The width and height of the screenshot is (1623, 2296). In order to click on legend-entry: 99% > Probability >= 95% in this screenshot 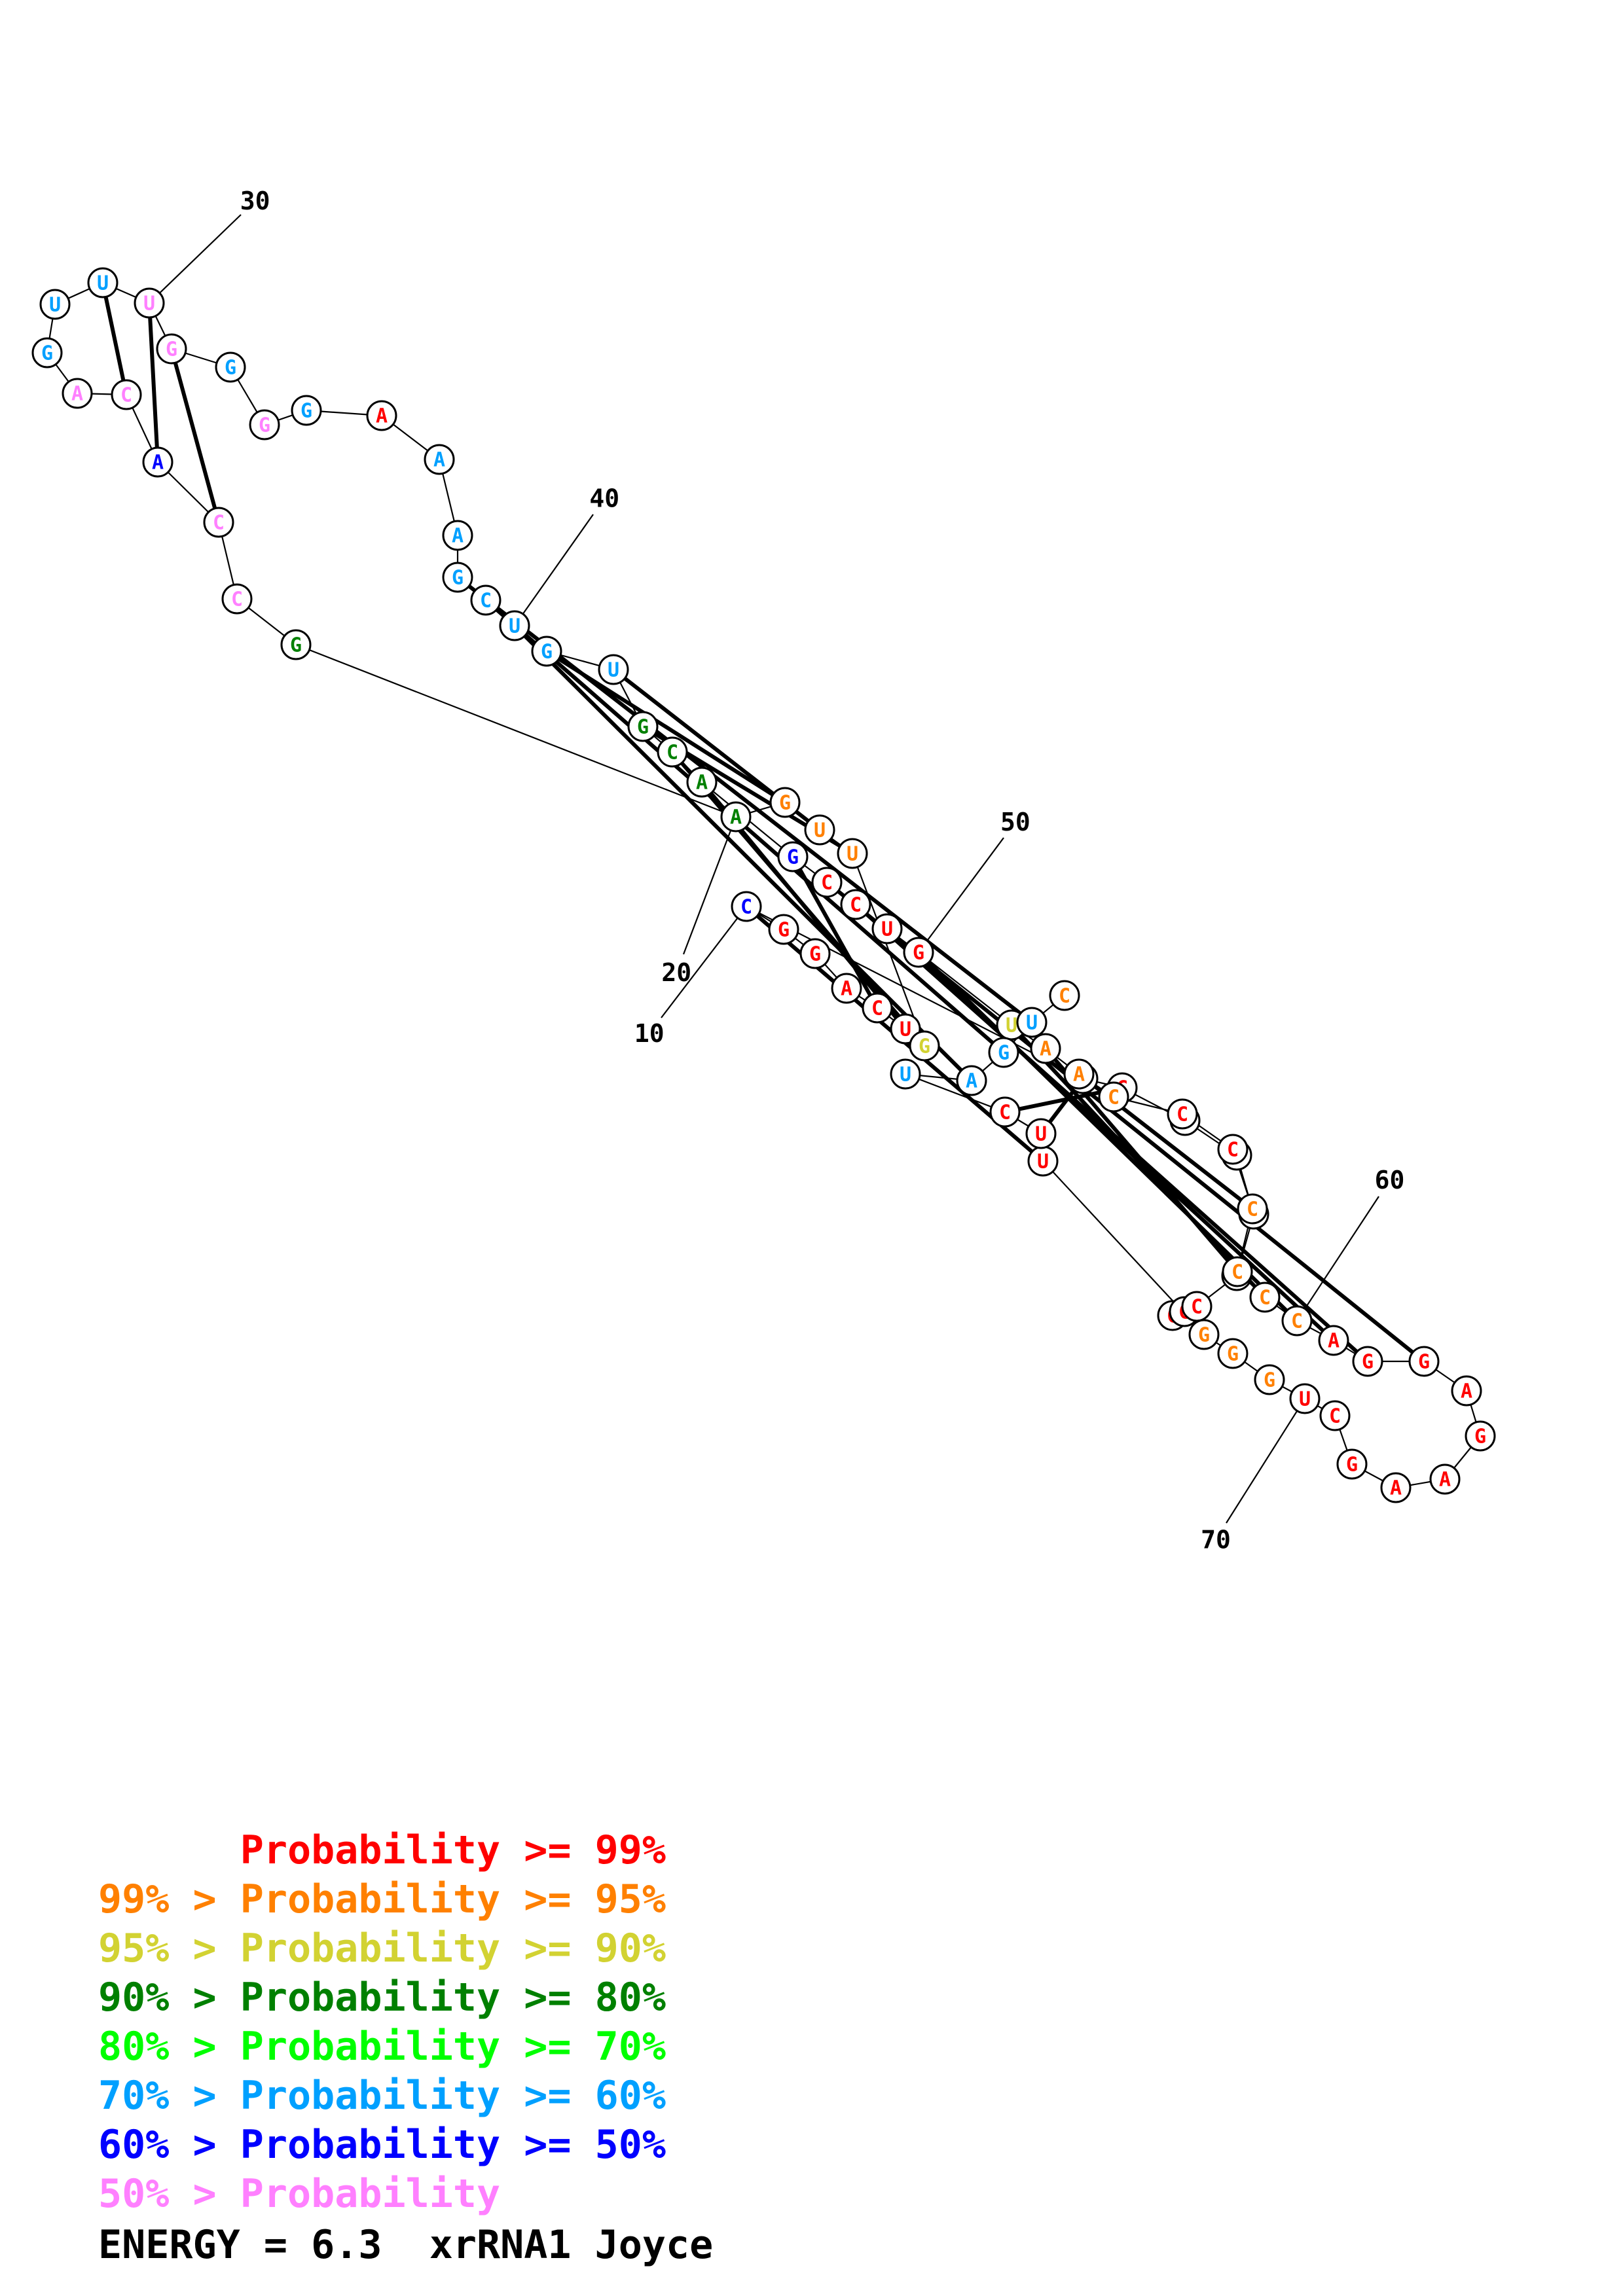, I will do `click(382, 1899)`.